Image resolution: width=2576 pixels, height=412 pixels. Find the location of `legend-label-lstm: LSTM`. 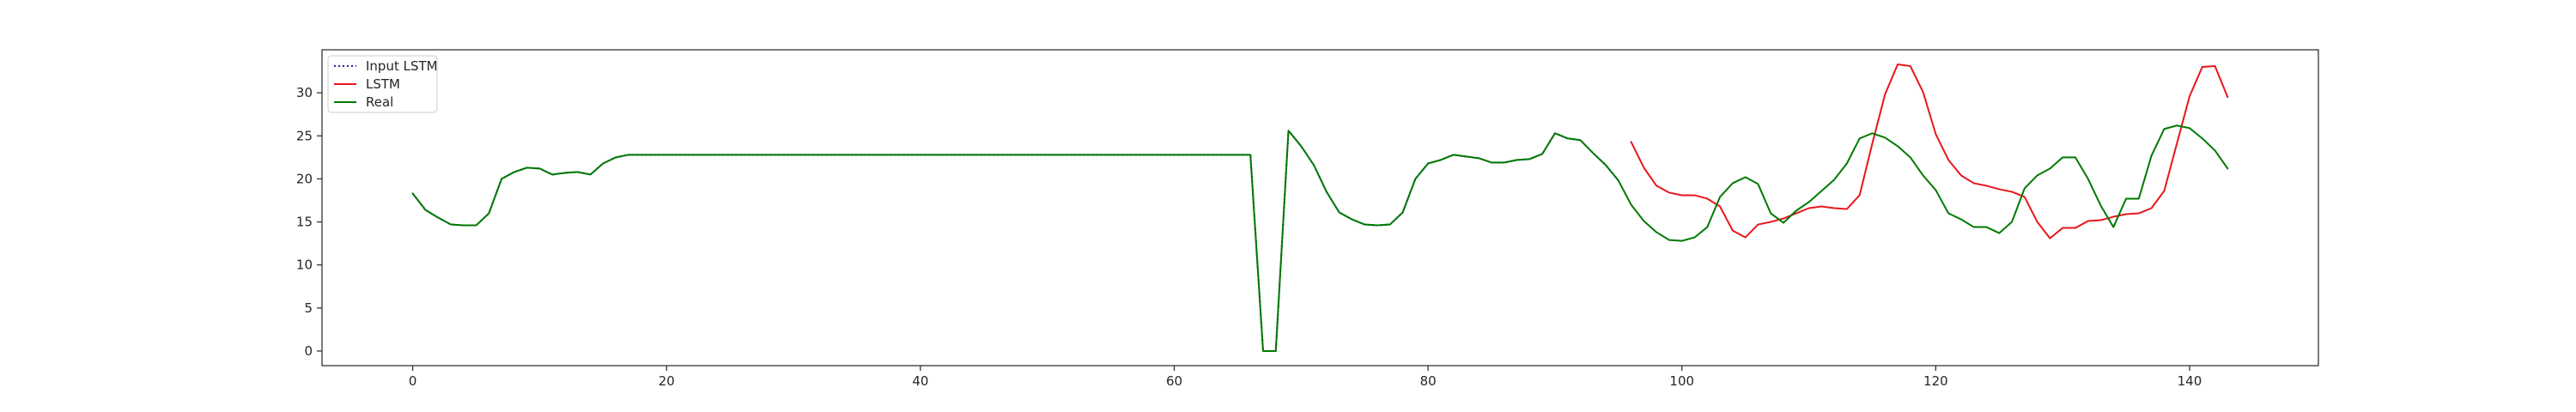

legend-label-lstm: LSTM is located at coordinates (383, 84).